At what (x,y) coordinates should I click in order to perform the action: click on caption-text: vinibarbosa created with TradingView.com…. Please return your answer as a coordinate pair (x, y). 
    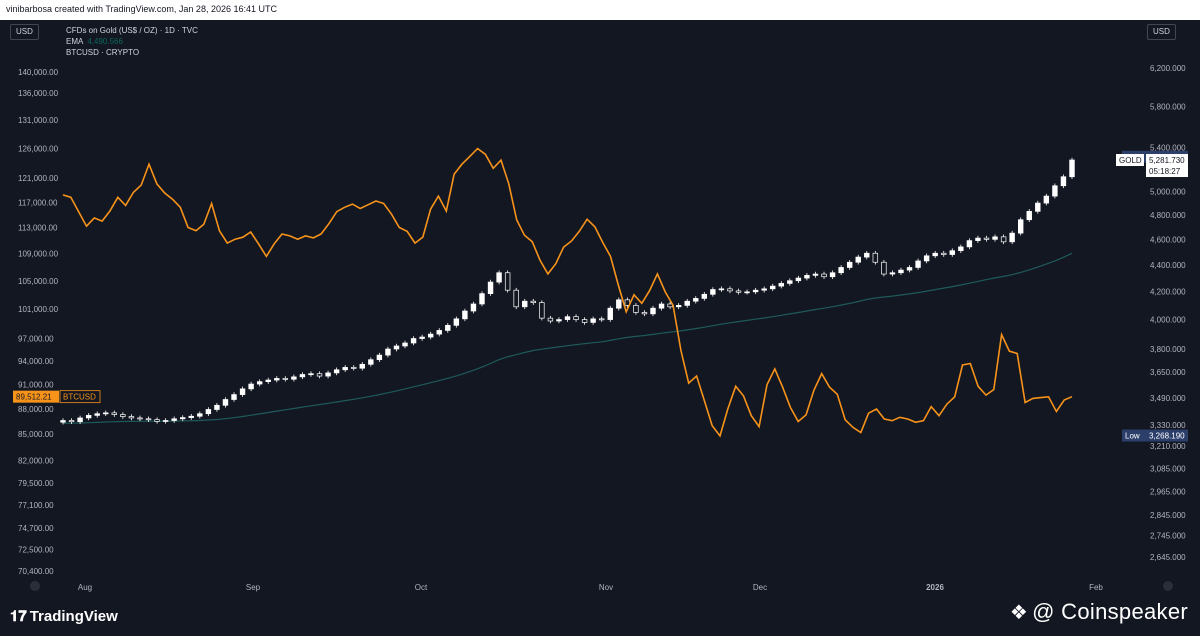
    Looking at the image, I should click on (141, 9).